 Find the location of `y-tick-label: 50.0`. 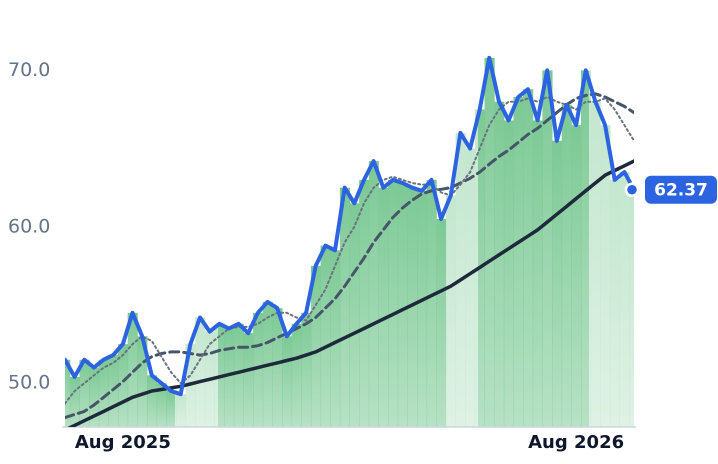

y-tick-label: 50.0 is located at coordinates (29, 383).